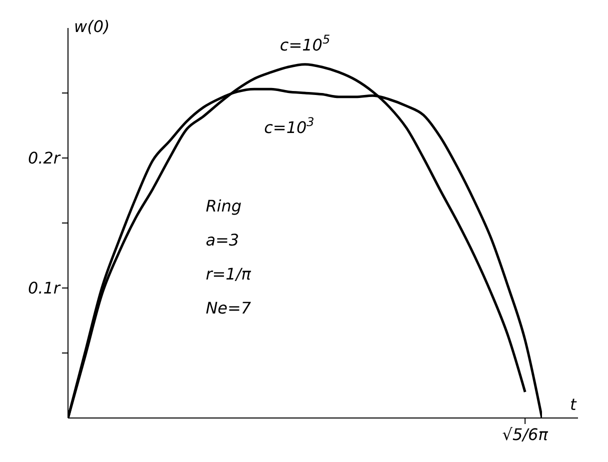  Describe the element at coordinates (289, 126) in the screenshot. I see `series-label: c=10$^{3}$` at that location.